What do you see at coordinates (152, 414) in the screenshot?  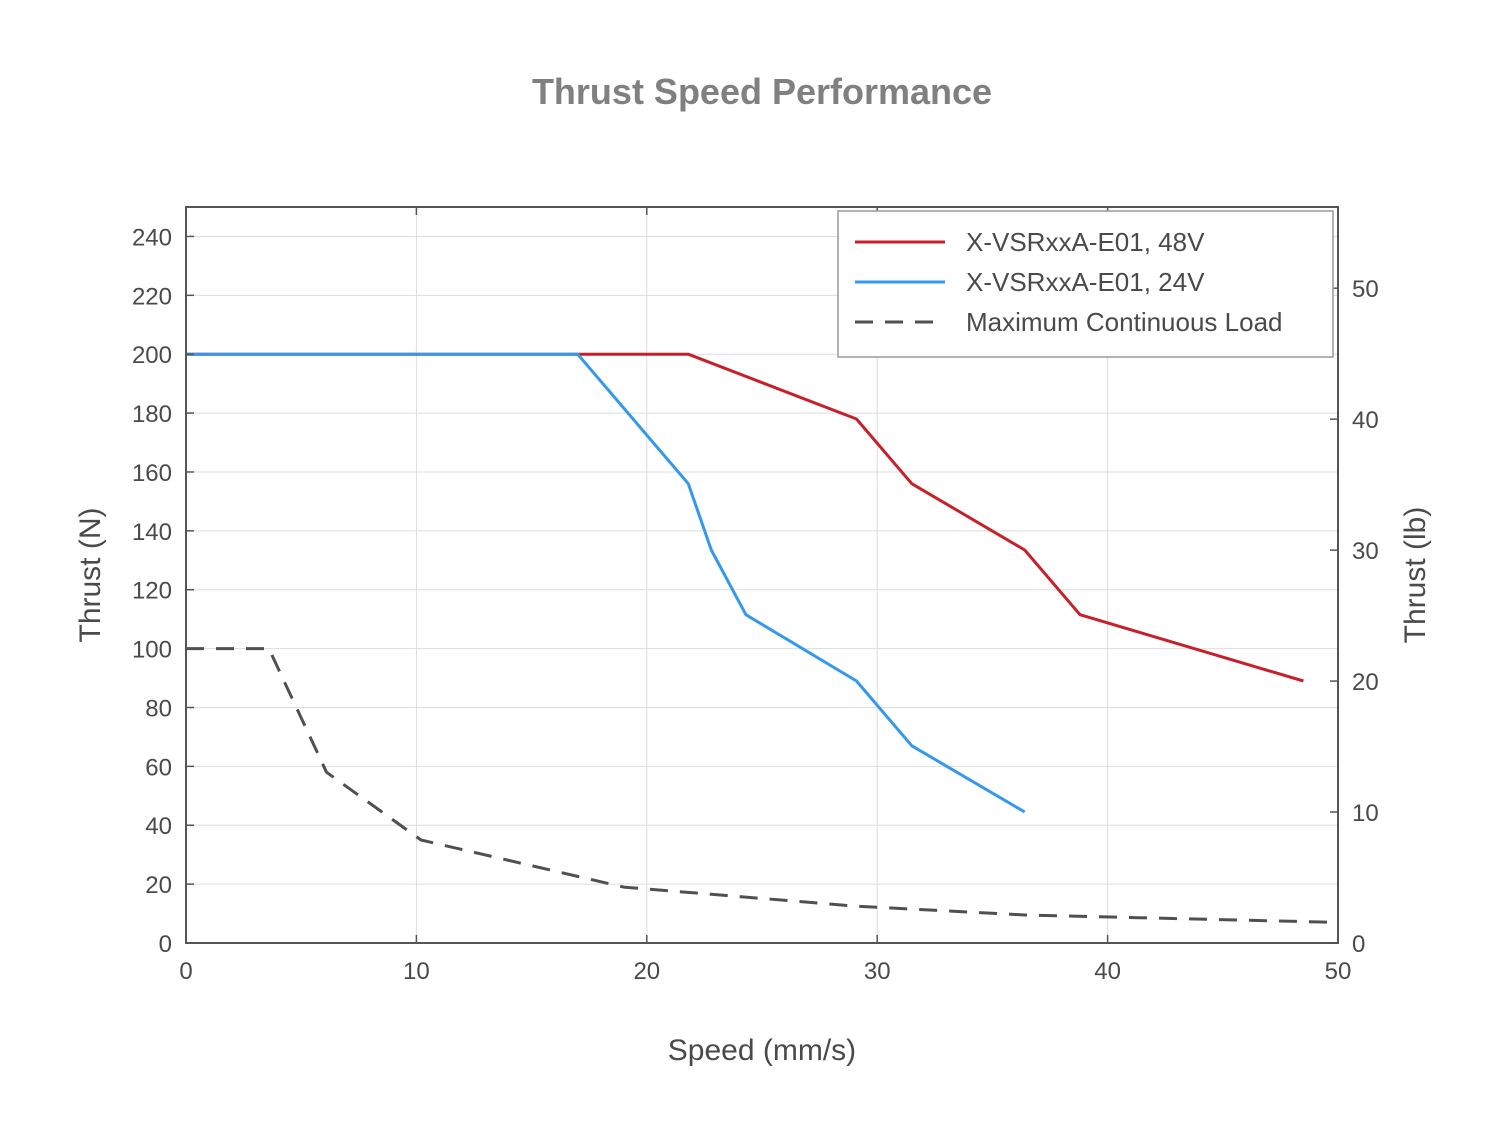 I see `y-tick-label: 180` at bounding box center [152, 414].